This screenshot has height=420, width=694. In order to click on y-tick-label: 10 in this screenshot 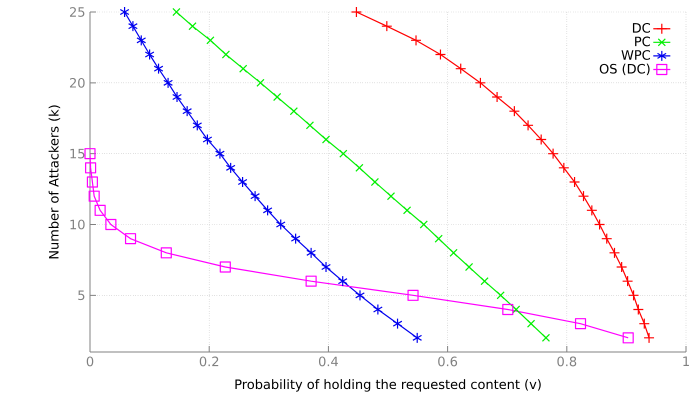, I will do `click(77, 225)`.